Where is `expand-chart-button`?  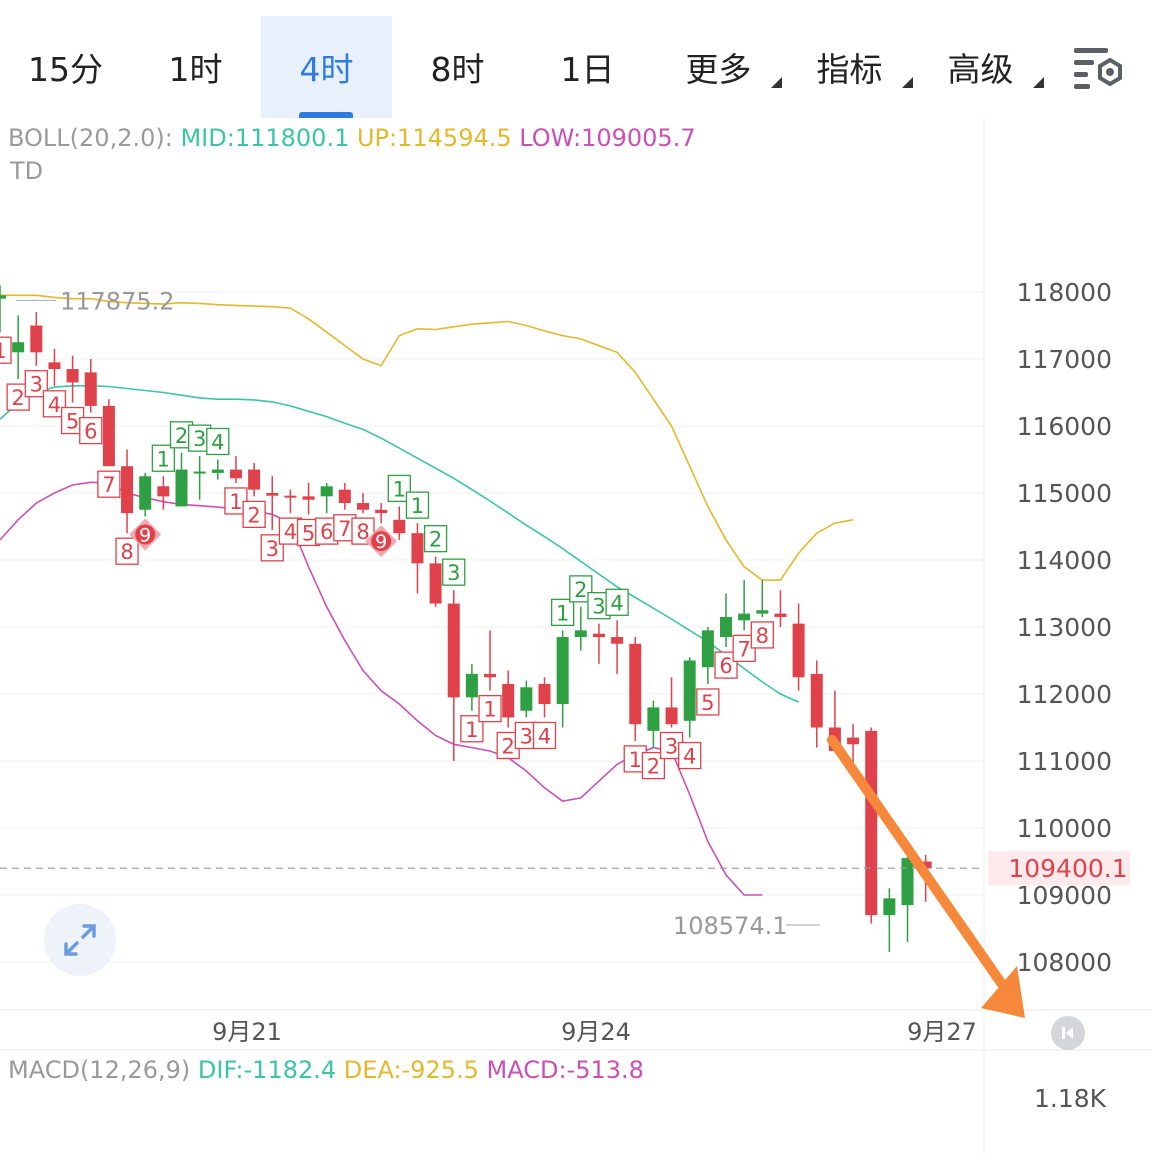 expand-chart-button is located at coordinates (80, 940).